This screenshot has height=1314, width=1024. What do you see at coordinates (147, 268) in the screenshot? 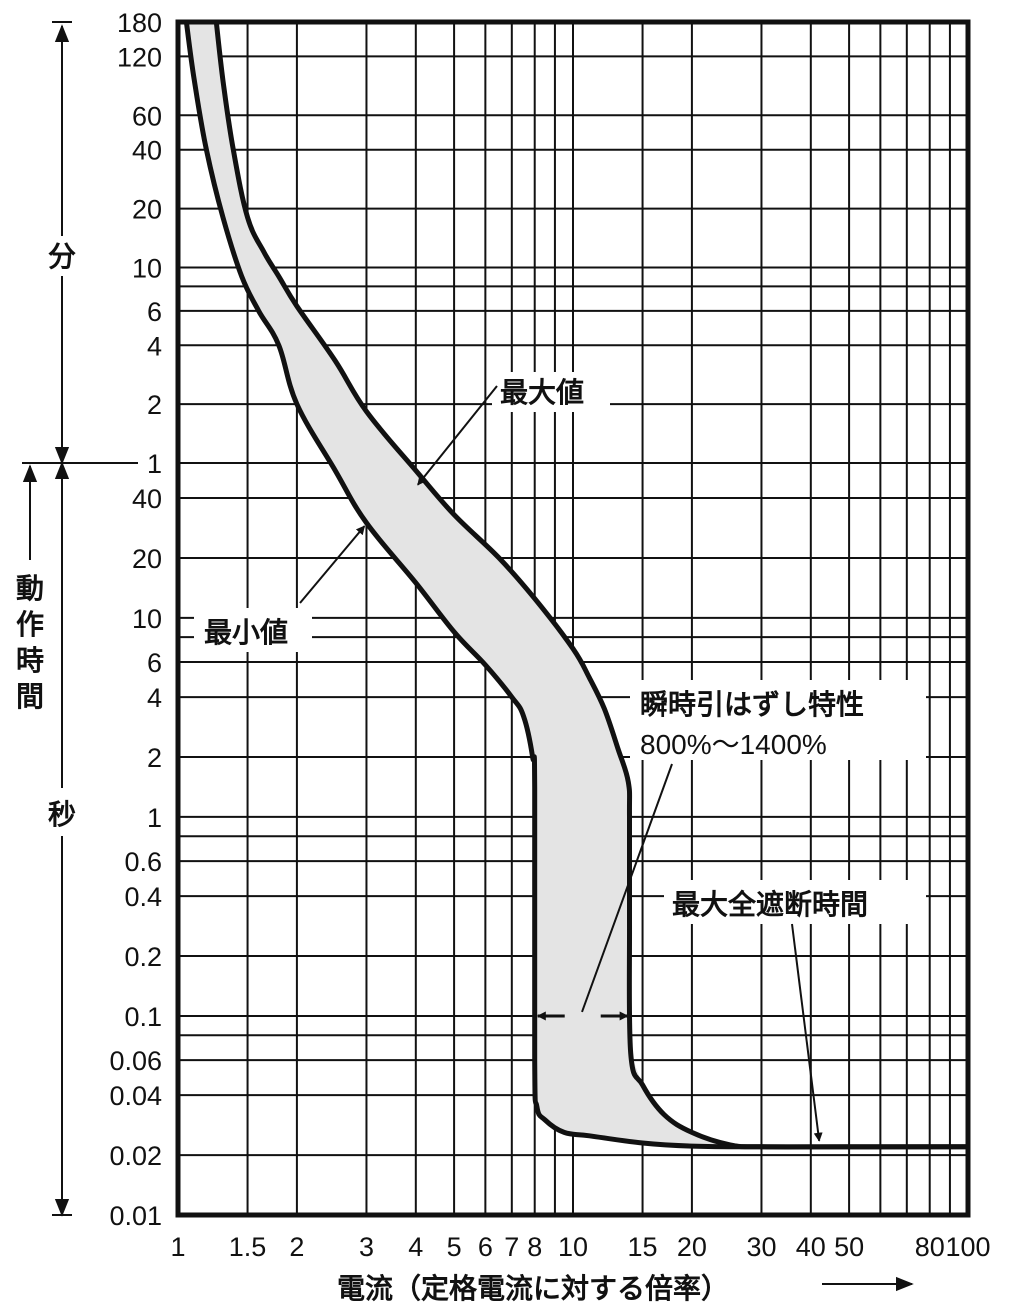
I see `y-tick-label-minutes: 10` at bounding box center [147, 268].